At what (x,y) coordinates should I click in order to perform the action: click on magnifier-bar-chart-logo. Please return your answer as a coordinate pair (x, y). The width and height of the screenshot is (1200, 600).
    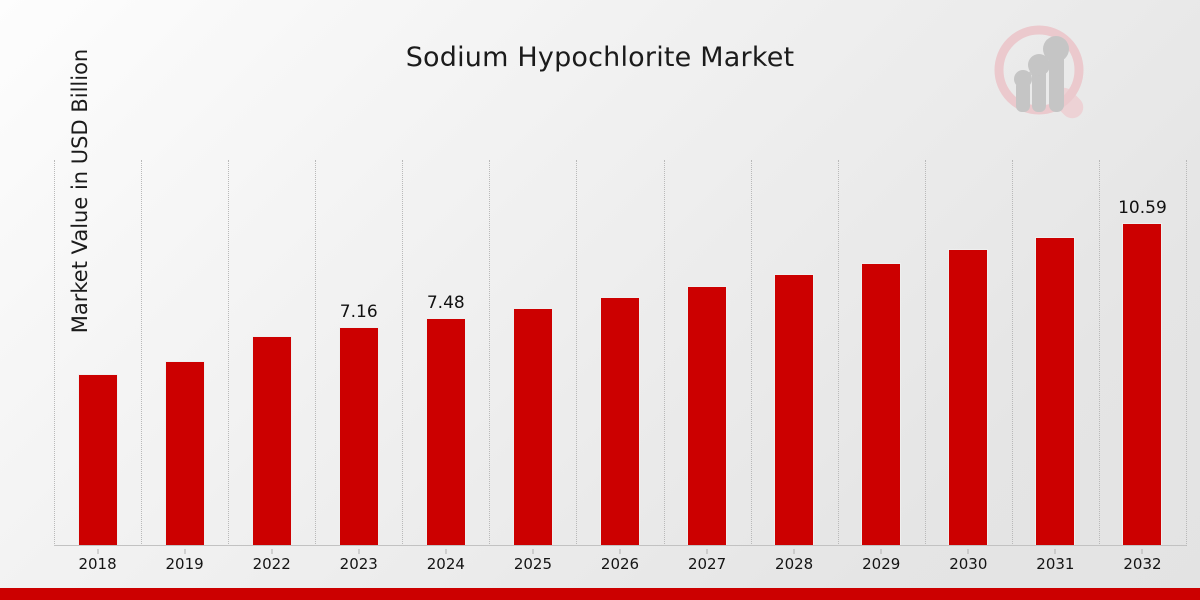
    Looking at the image, I should click on (1042, 74).